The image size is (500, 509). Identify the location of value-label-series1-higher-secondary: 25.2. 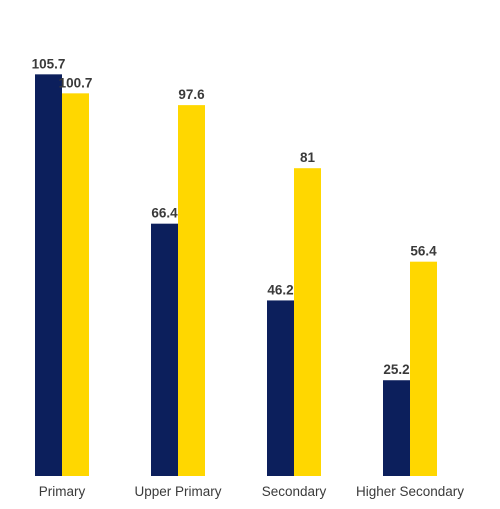
(396, 369).